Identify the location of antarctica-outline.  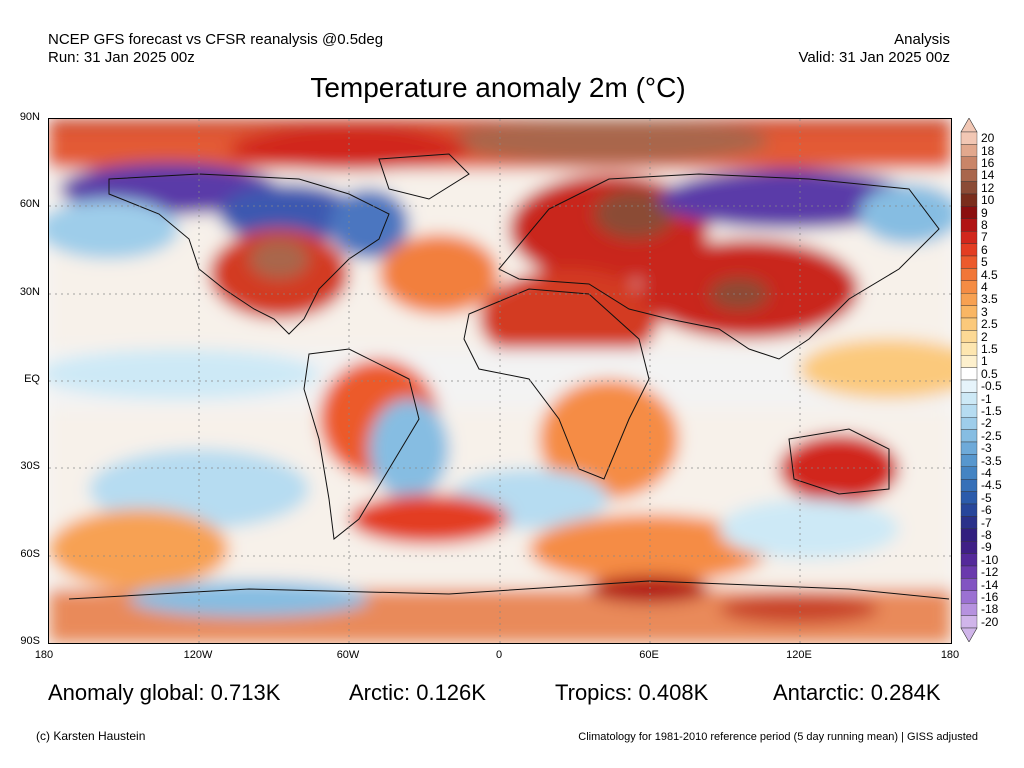
(509, 590).